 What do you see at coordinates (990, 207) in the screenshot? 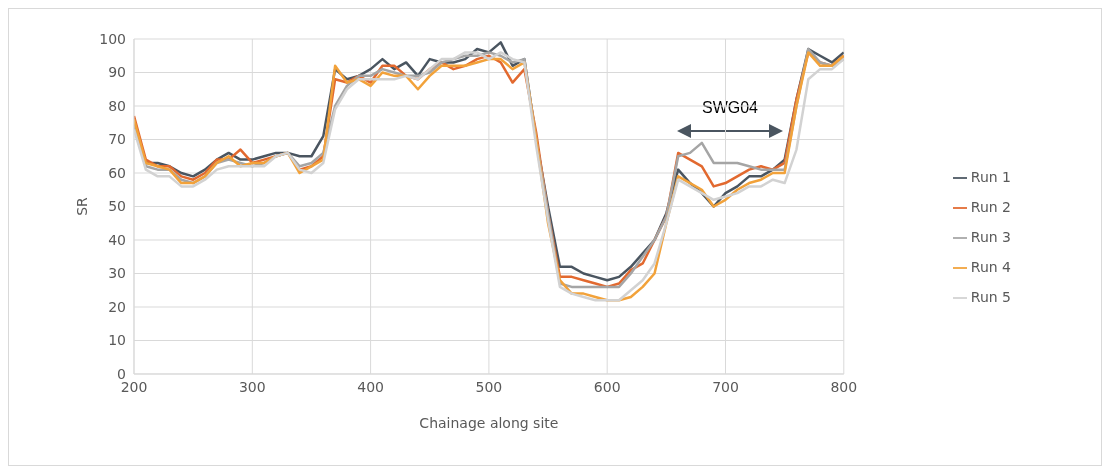
I see `legend-label: Run 2` at bounding box center [990, 207].